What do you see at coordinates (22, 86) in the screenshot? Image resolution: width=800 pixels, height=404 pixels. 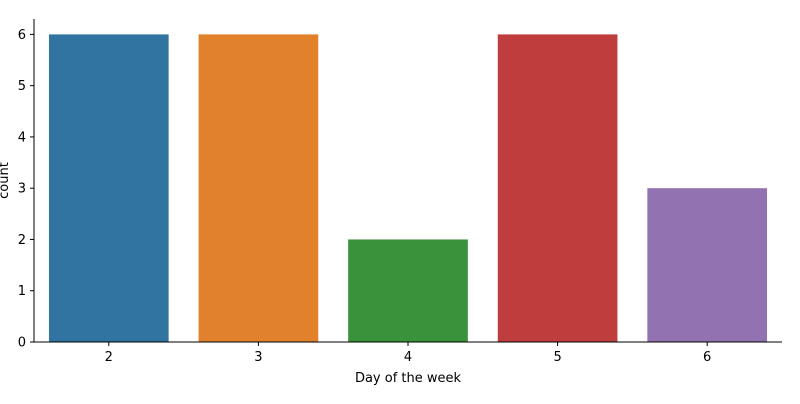 I see `y-tick-label-5: 5` at bounding box center [22, 86].